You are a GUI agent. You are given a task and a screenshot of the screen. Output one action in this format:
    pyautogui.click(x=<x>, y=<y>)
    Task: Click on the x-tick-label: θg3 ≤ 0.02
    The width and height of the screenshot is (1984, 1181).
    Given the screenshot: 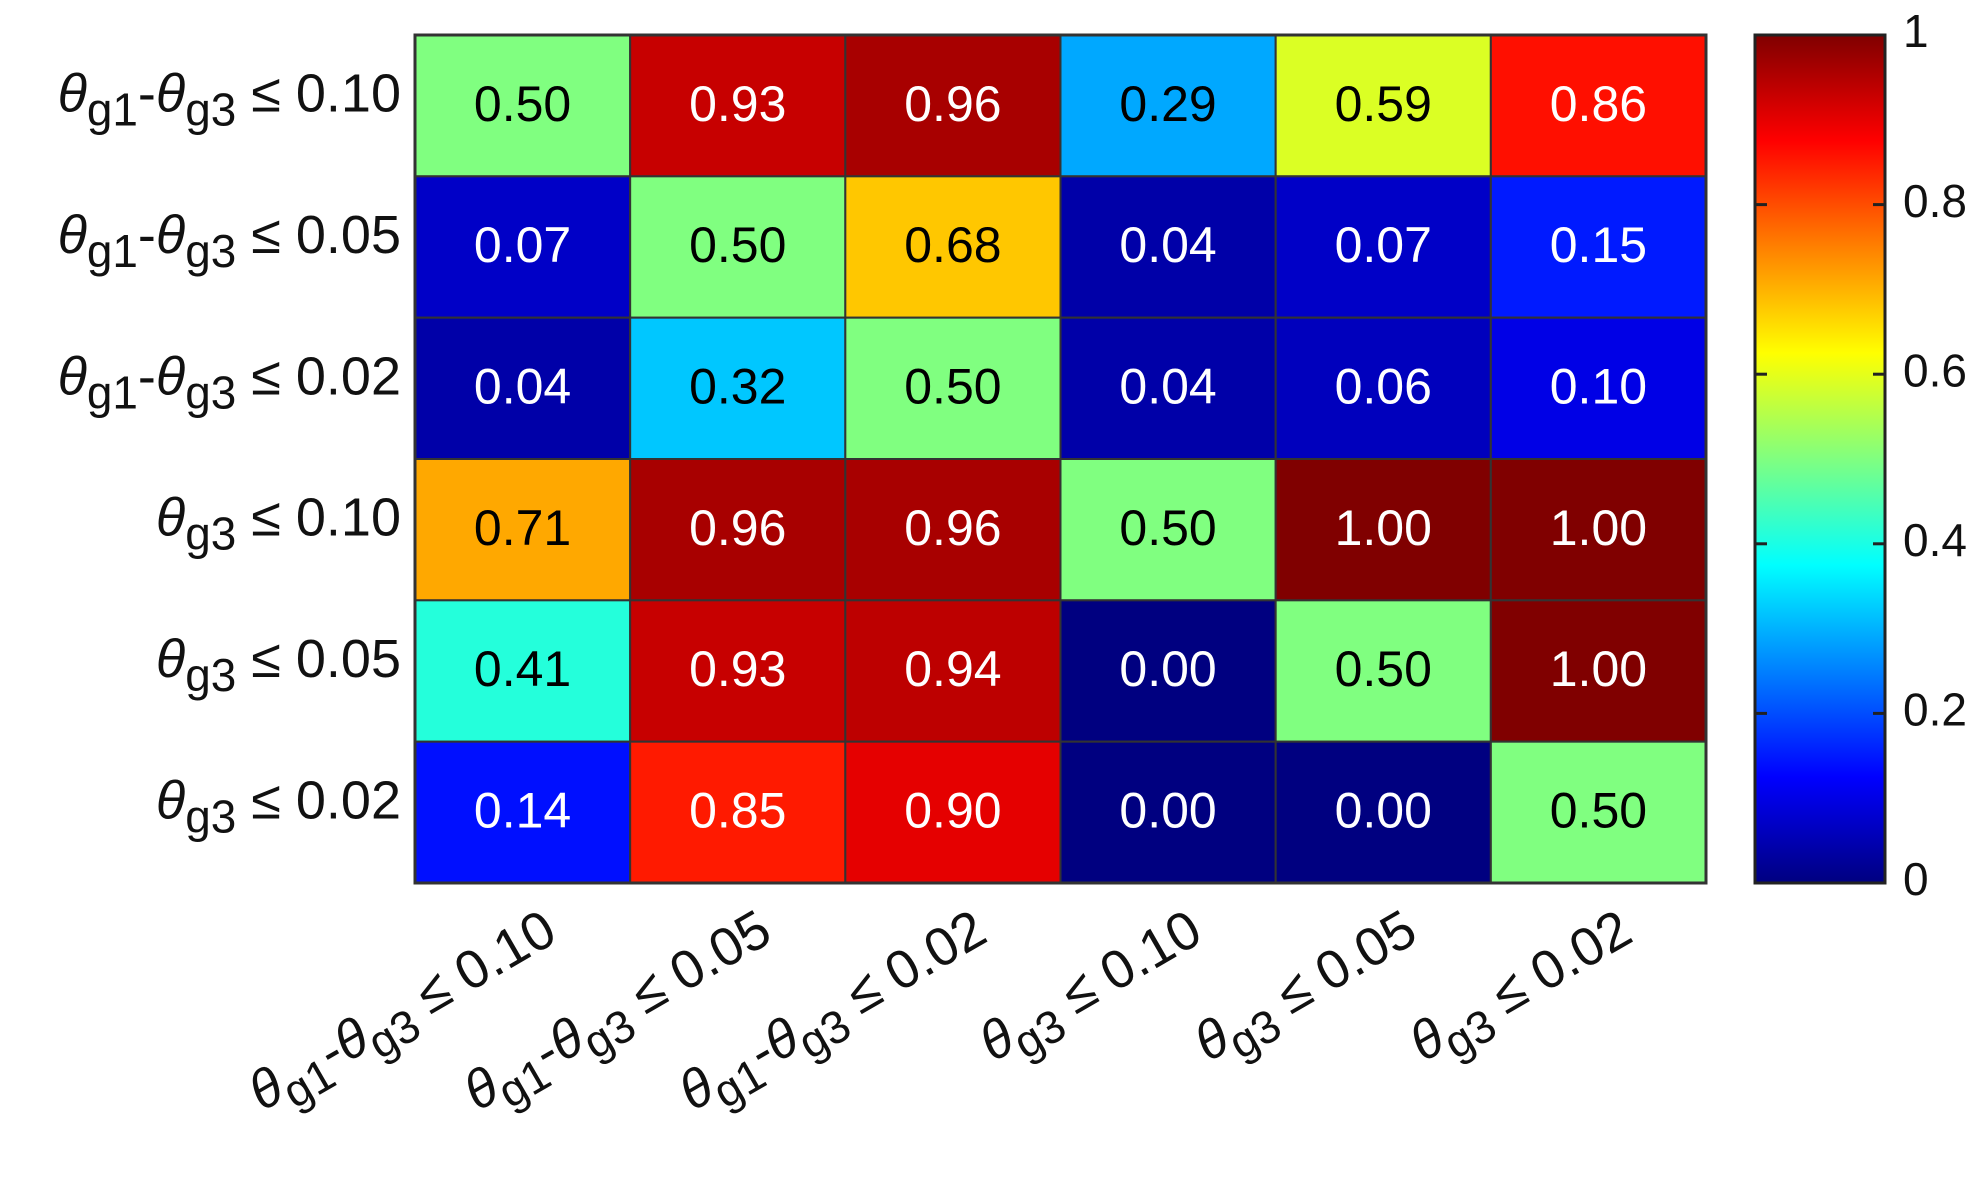 What is the action you would take?
    pyautogui.click(x=1523, y=991)
    